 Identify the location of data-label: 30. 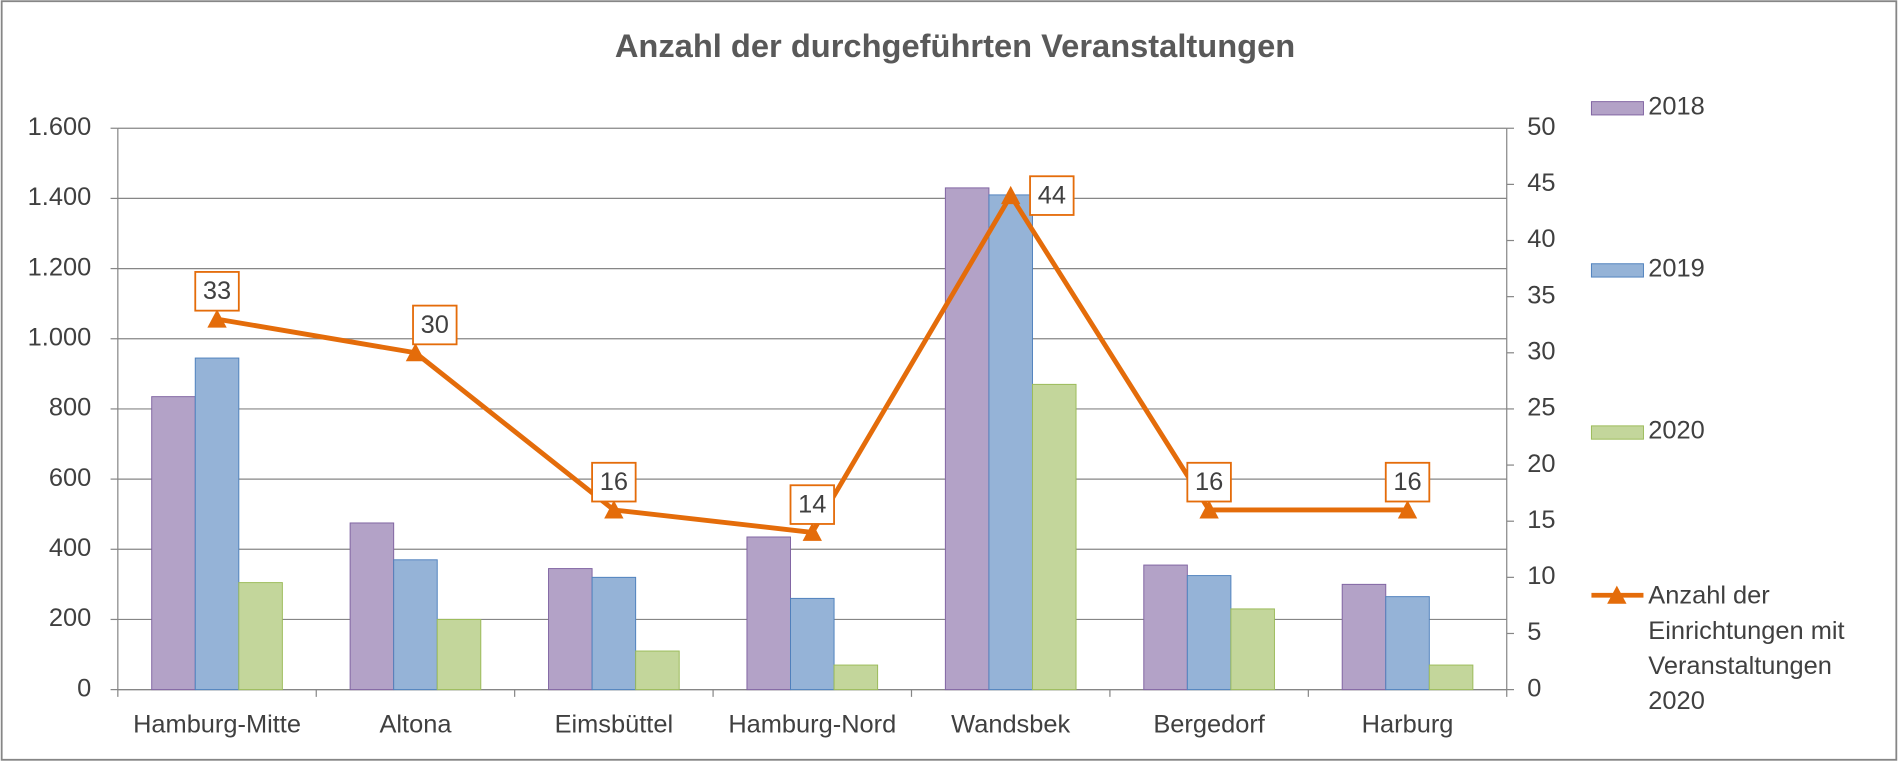
(435, 325).